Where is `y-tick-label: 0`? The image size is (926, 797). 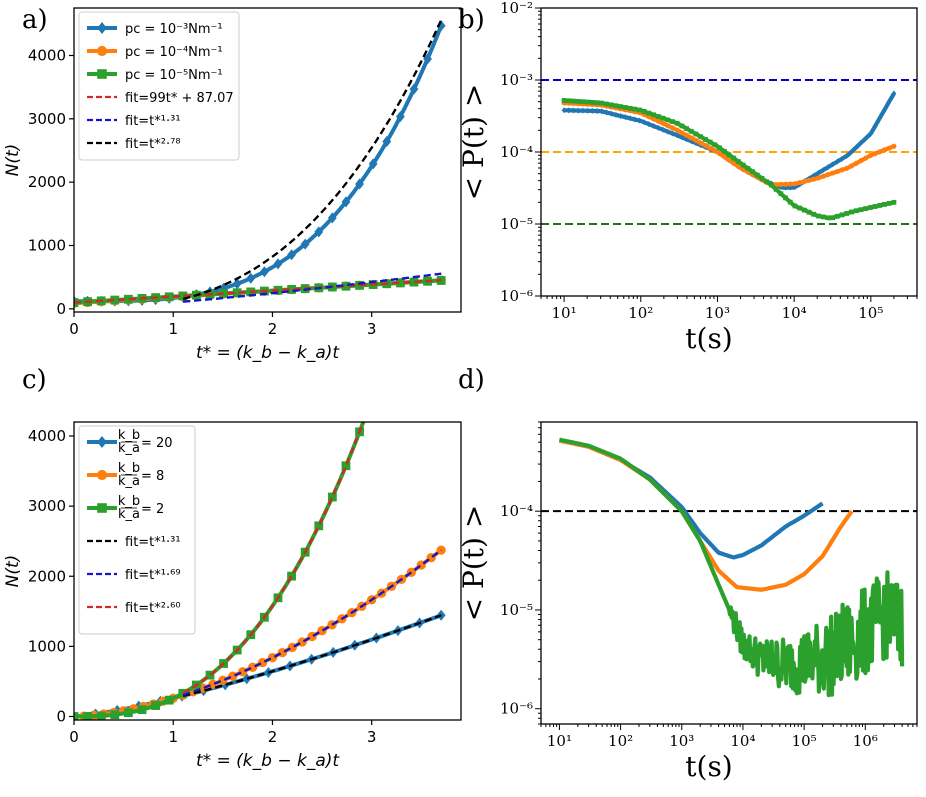 y-tick-label: 0 is located at coordinates (61, 309).